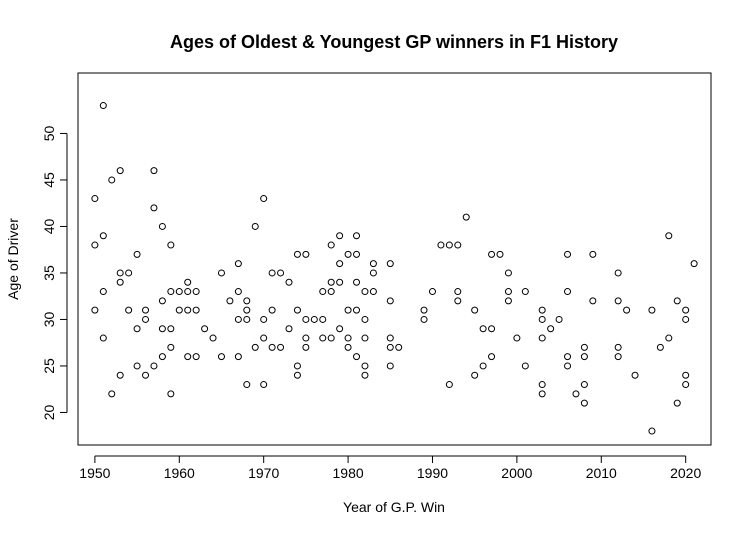 The image size is (752, 536). I want to click on x-tick-label: 1970, so click(263, 473).